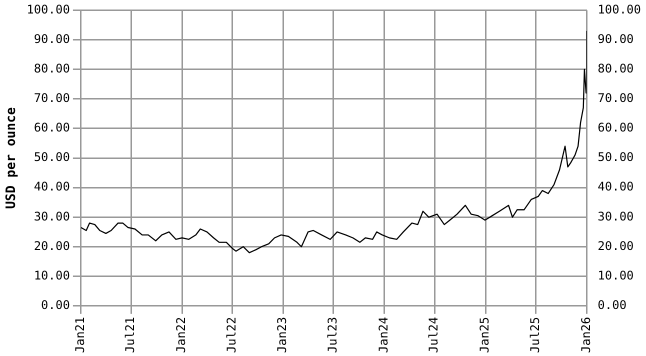 This screenshot has width=646, height=356. I want to click on x-tick-label: Jan25, so click(485, 334).